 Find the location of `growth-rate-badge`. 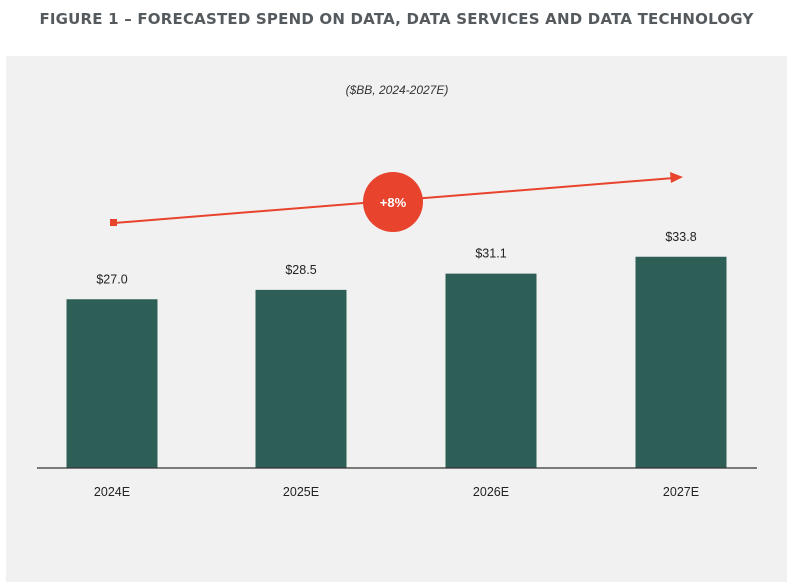

growth-rate-badge is located at coordinates (393, 202).